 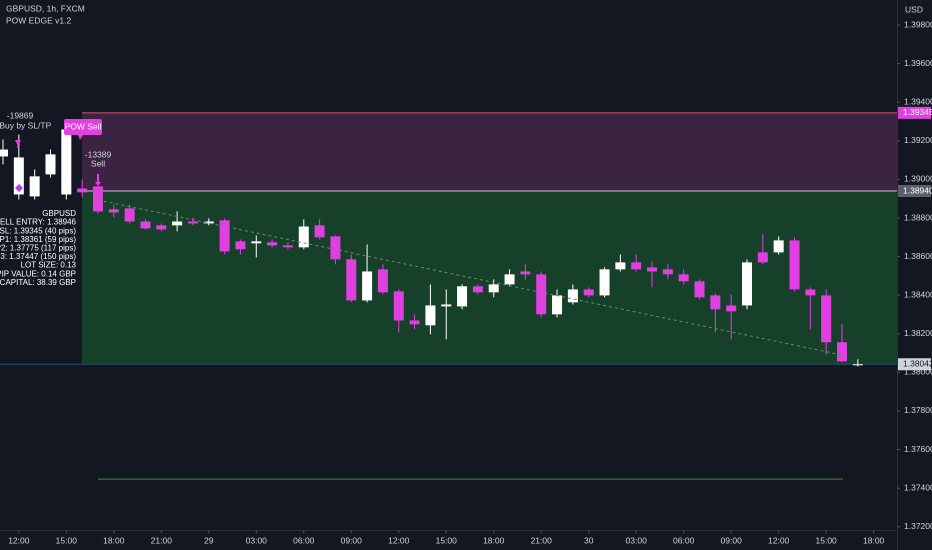 What do you see at coordinates (918, 294) in the screenshot?
I see `y-tick-label: 1.38400` at bounding box center [918, 294].